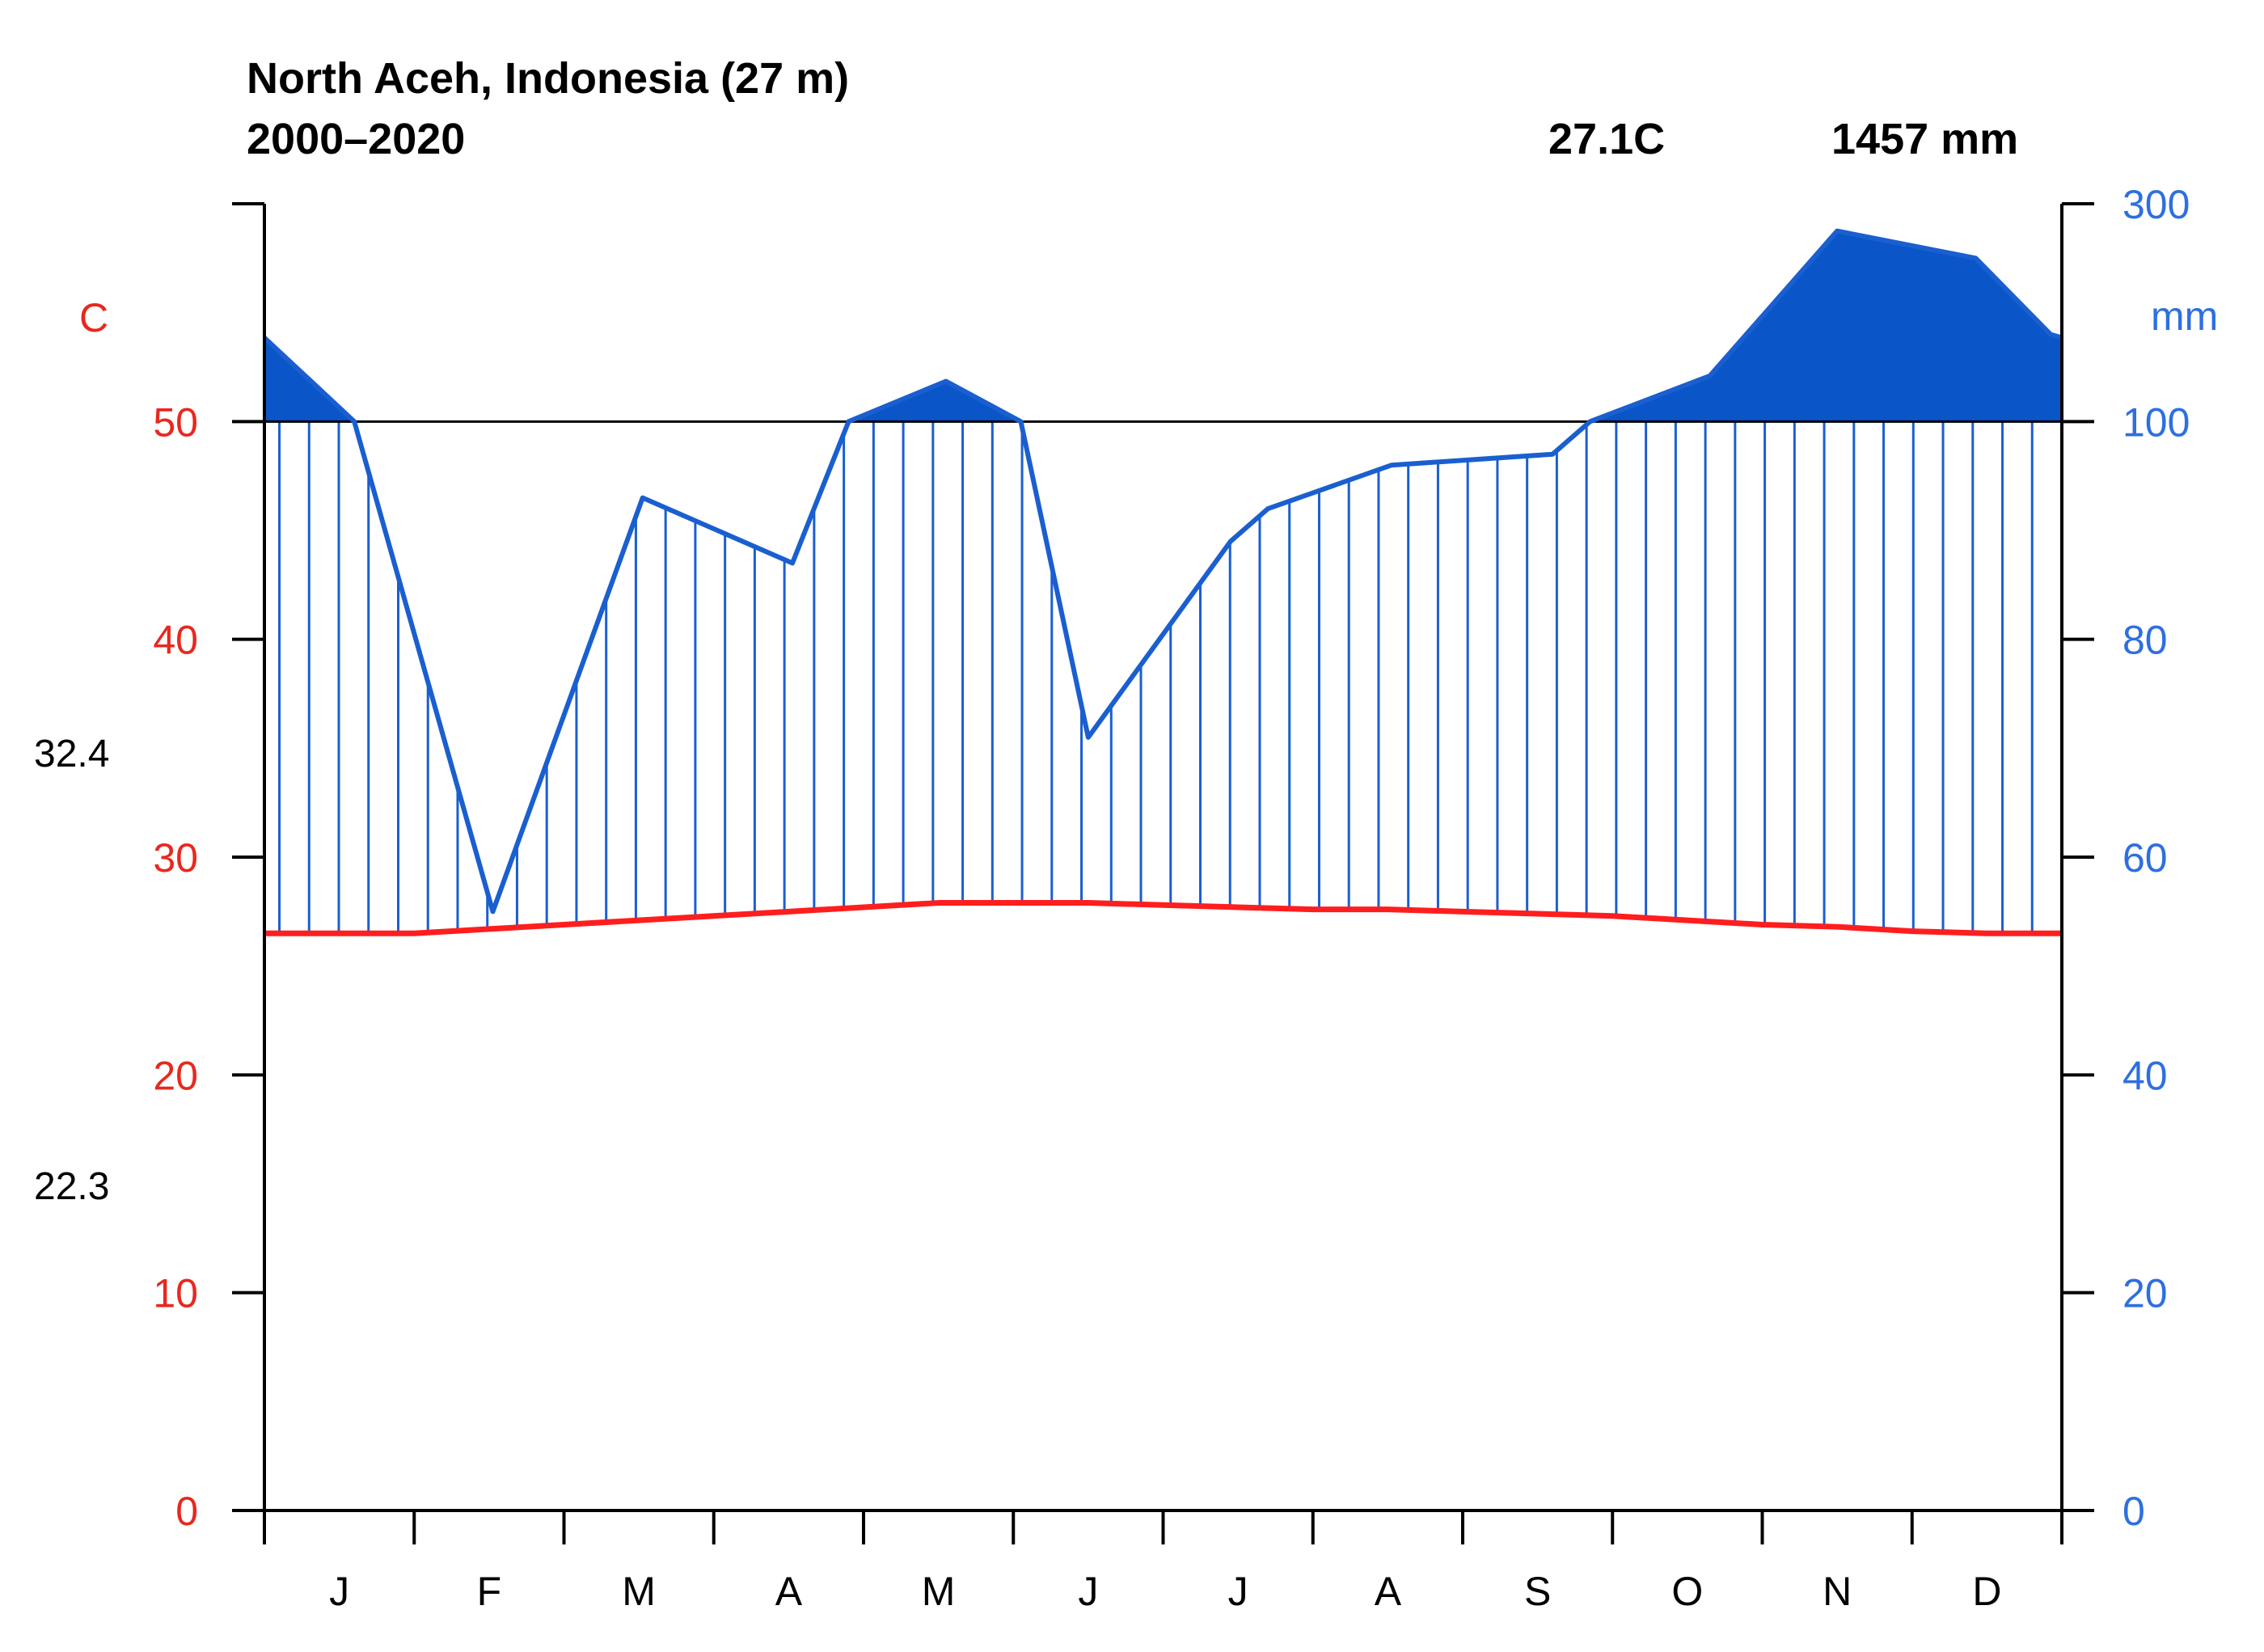 The width and height of the screenshot is (2264, 1652). Describe the element at coordinates (1163, 918) in the screenshot. I see `temp-series-line` at that location.